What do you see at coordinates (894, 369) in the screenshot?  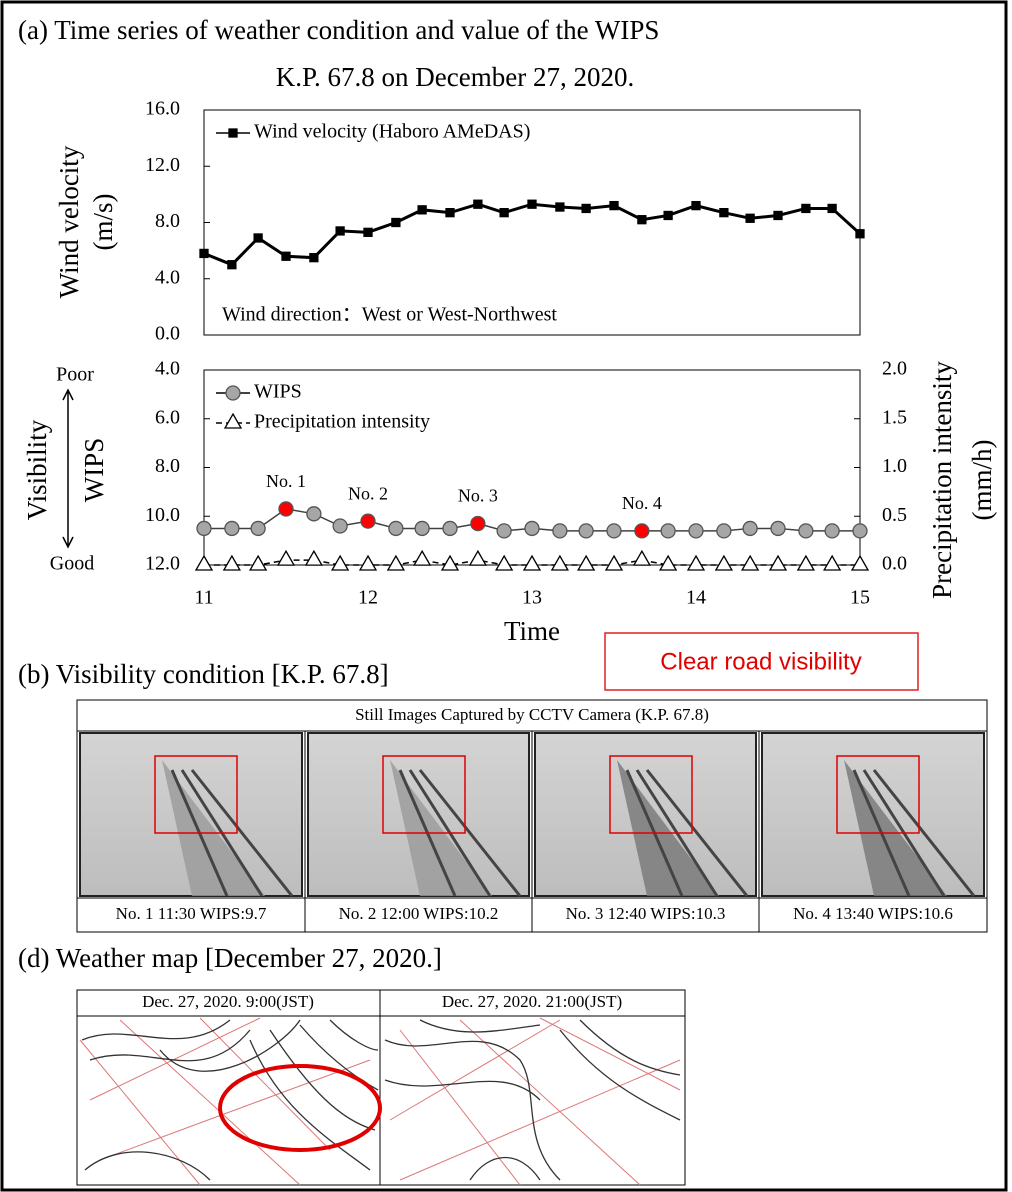 I see `y2-tick-label: 2.0` at bounding box center [894, 369].